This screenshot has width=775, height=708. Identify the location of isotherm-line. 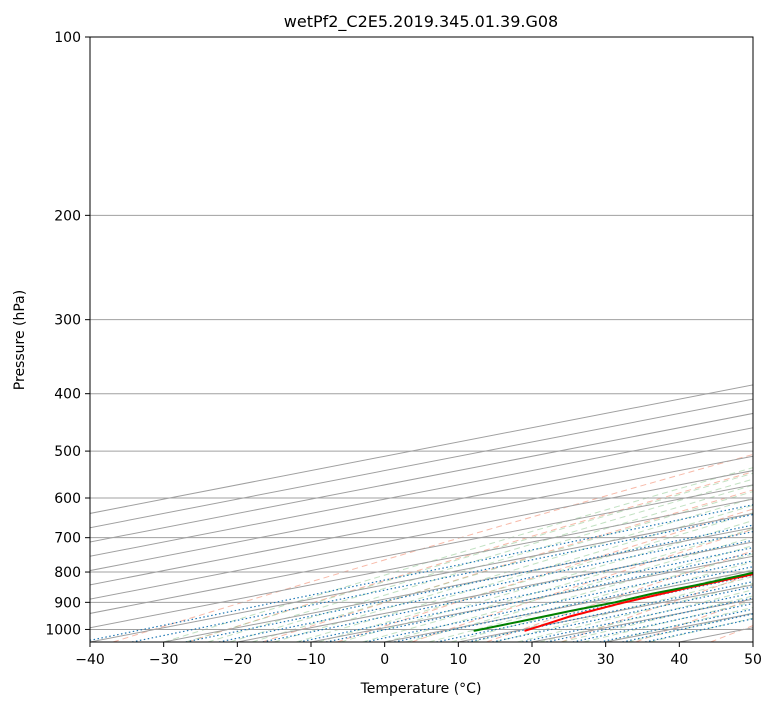
(458, 584).